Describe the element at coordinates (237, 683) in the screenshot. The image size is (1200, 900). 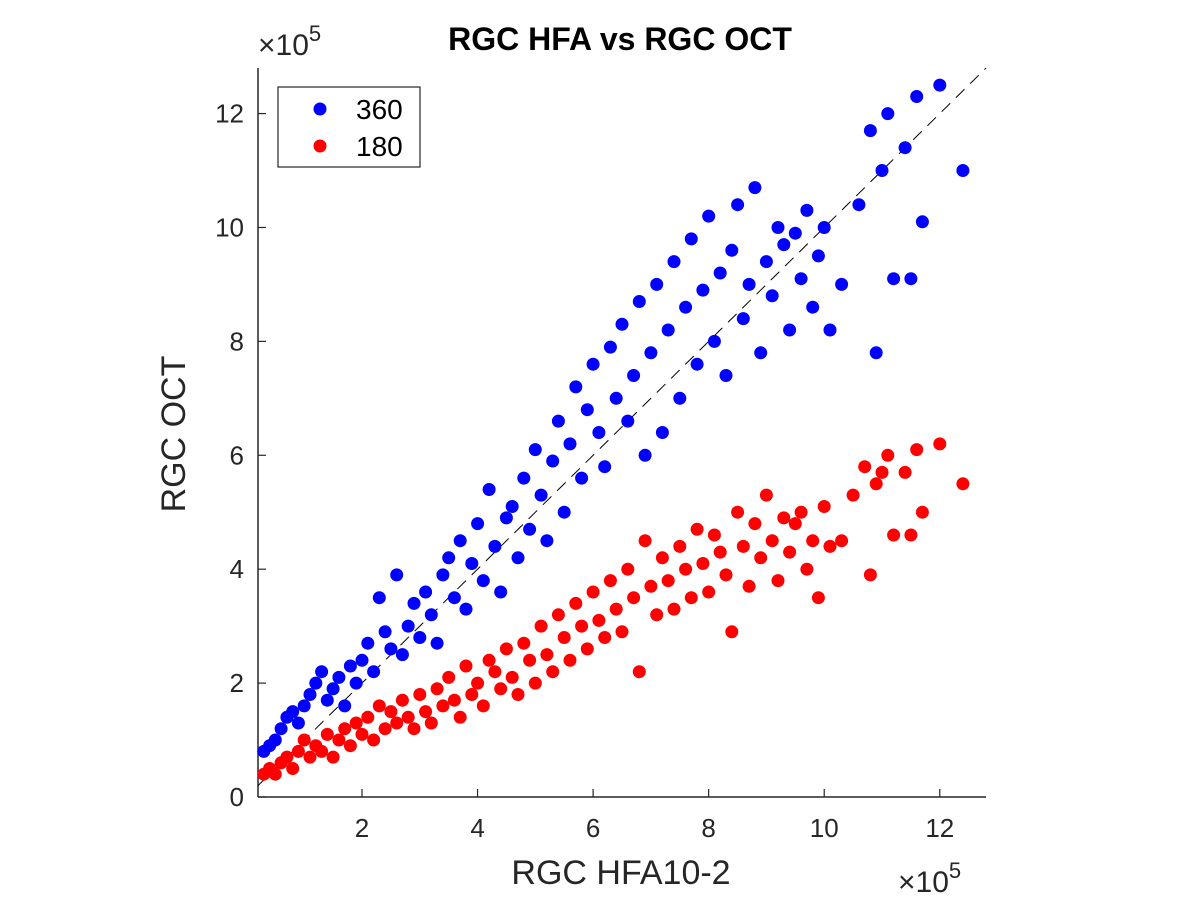
I see `y-tick-label: 2` at that location.